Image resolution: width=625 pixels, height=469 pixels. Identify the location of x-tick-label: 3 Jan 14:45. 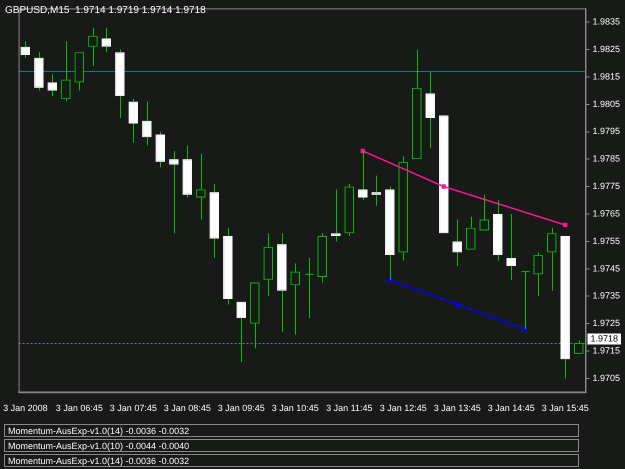
(511, 408).